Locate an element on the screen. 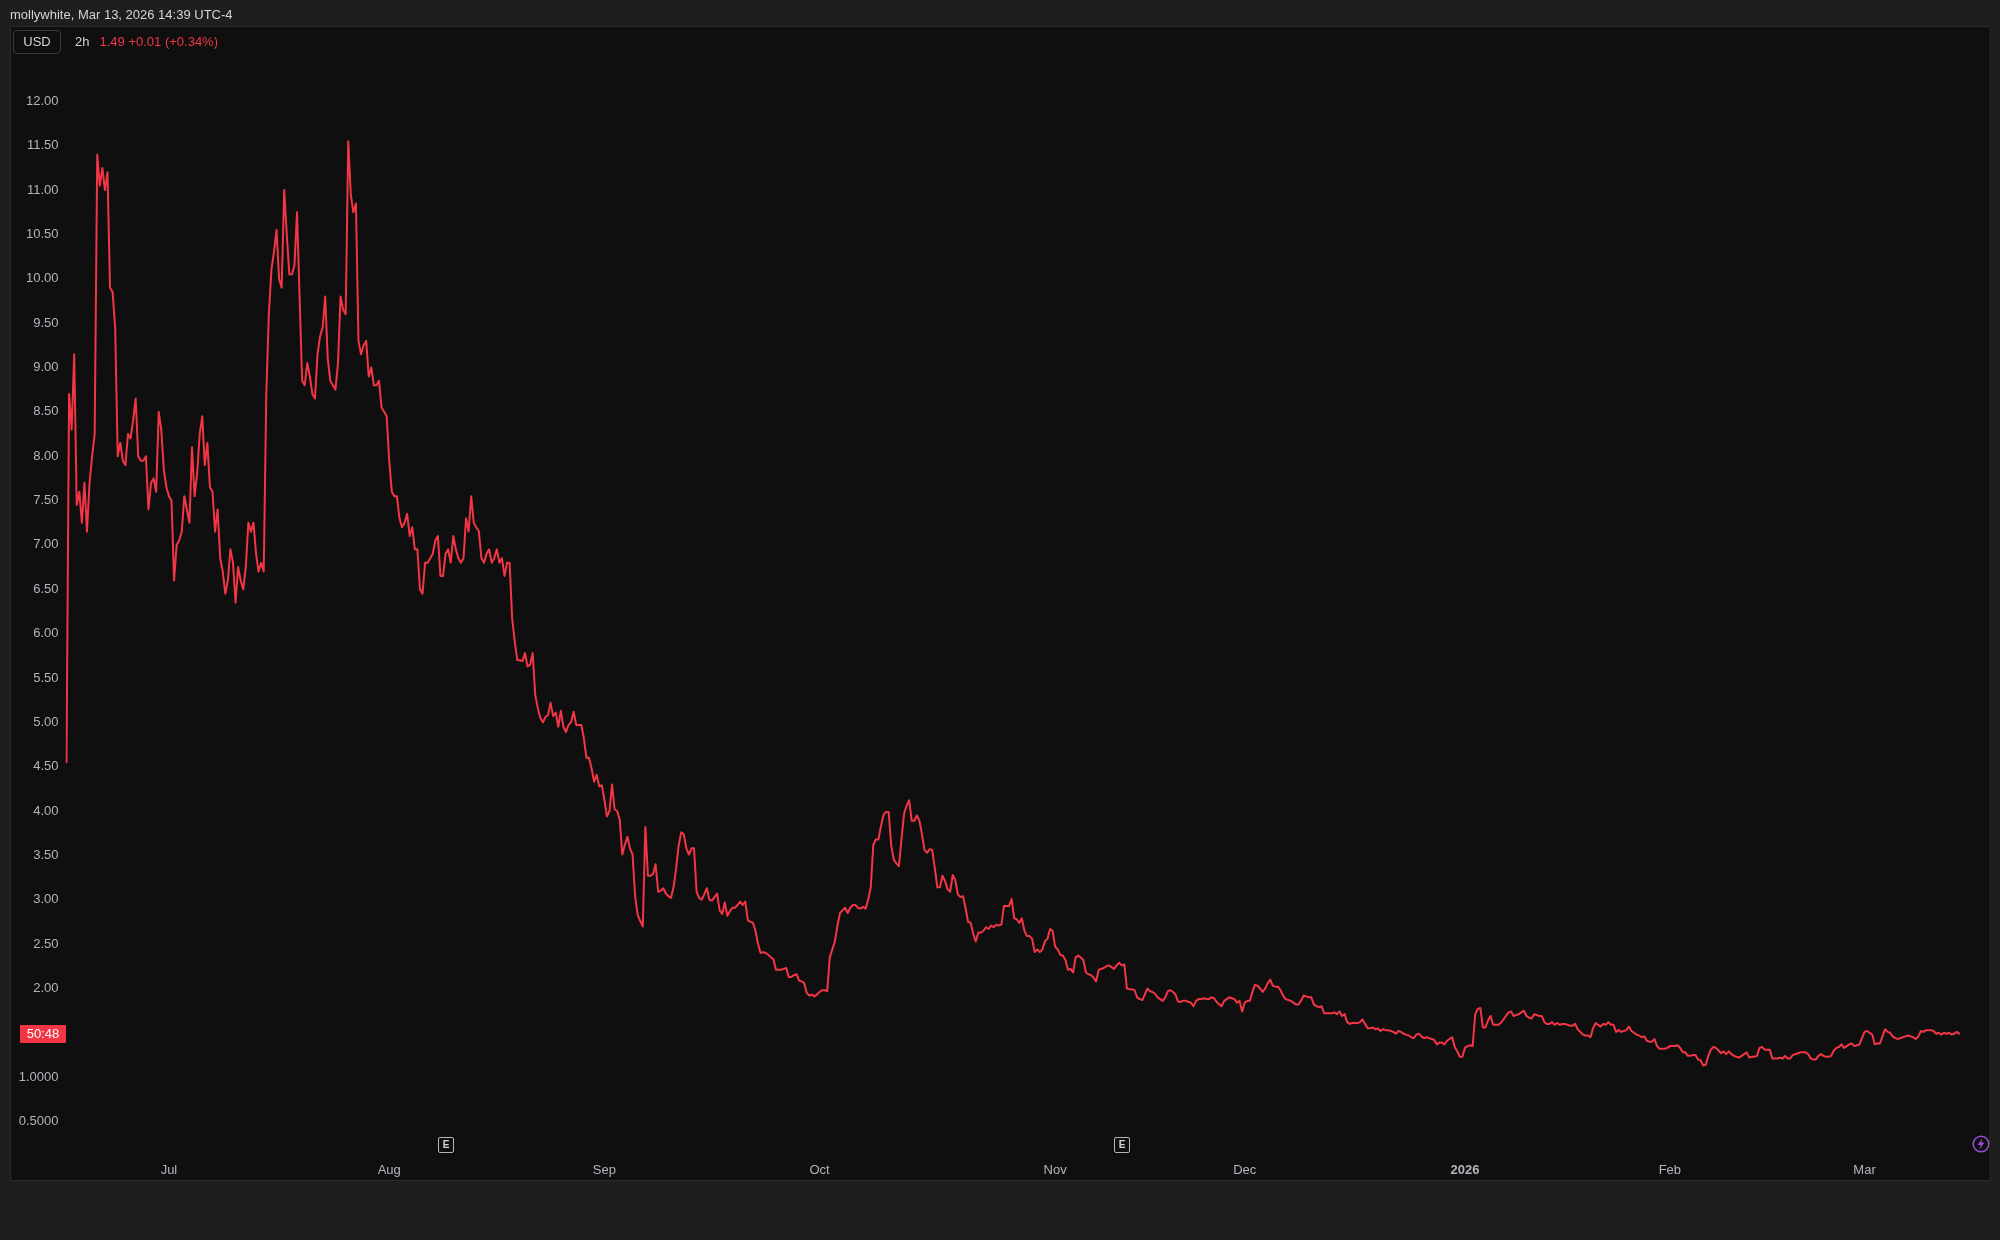  y-tick-label: 8.00 is located at coordinates (46, 455).